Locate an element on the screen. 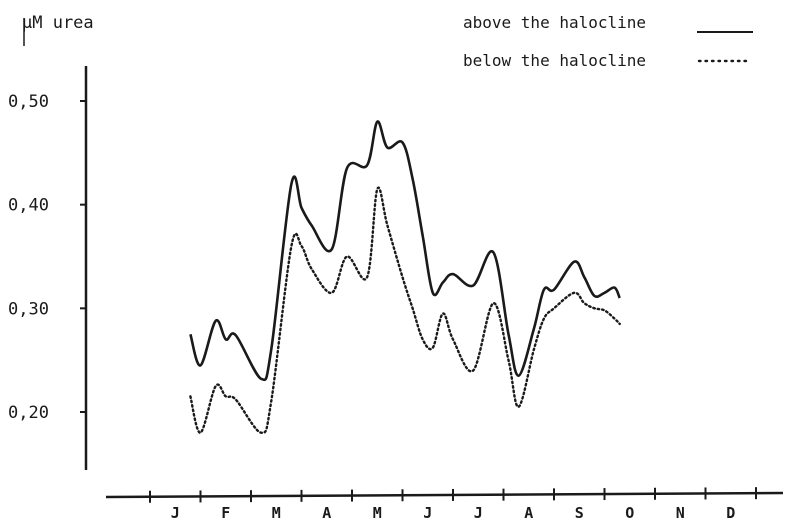  y-axis-label: µM urea is located at coordinates (58, 23).